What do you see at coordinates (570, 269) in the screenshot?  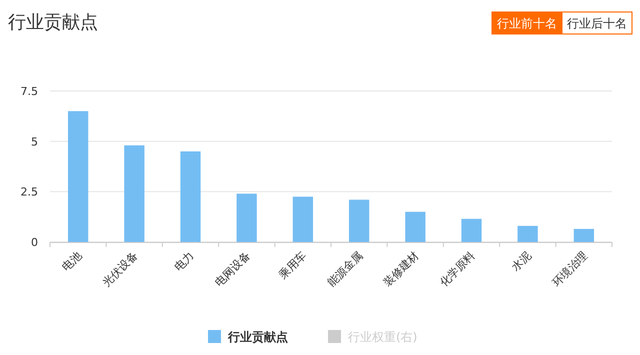 I see `x-tick-label: 环境治理` at bounding box center [570, 269].